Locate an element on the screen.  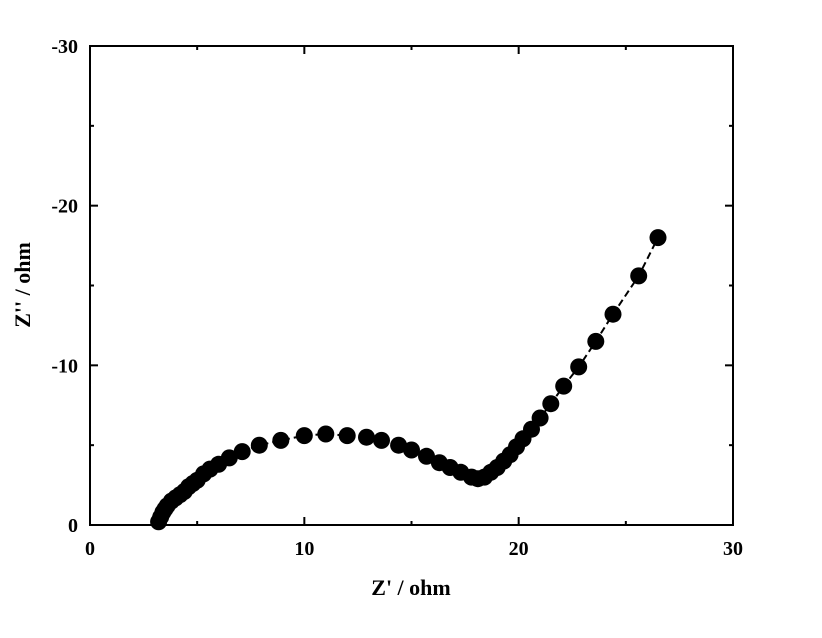
x-tick-label: 10 is located at coordinates (304, 549).